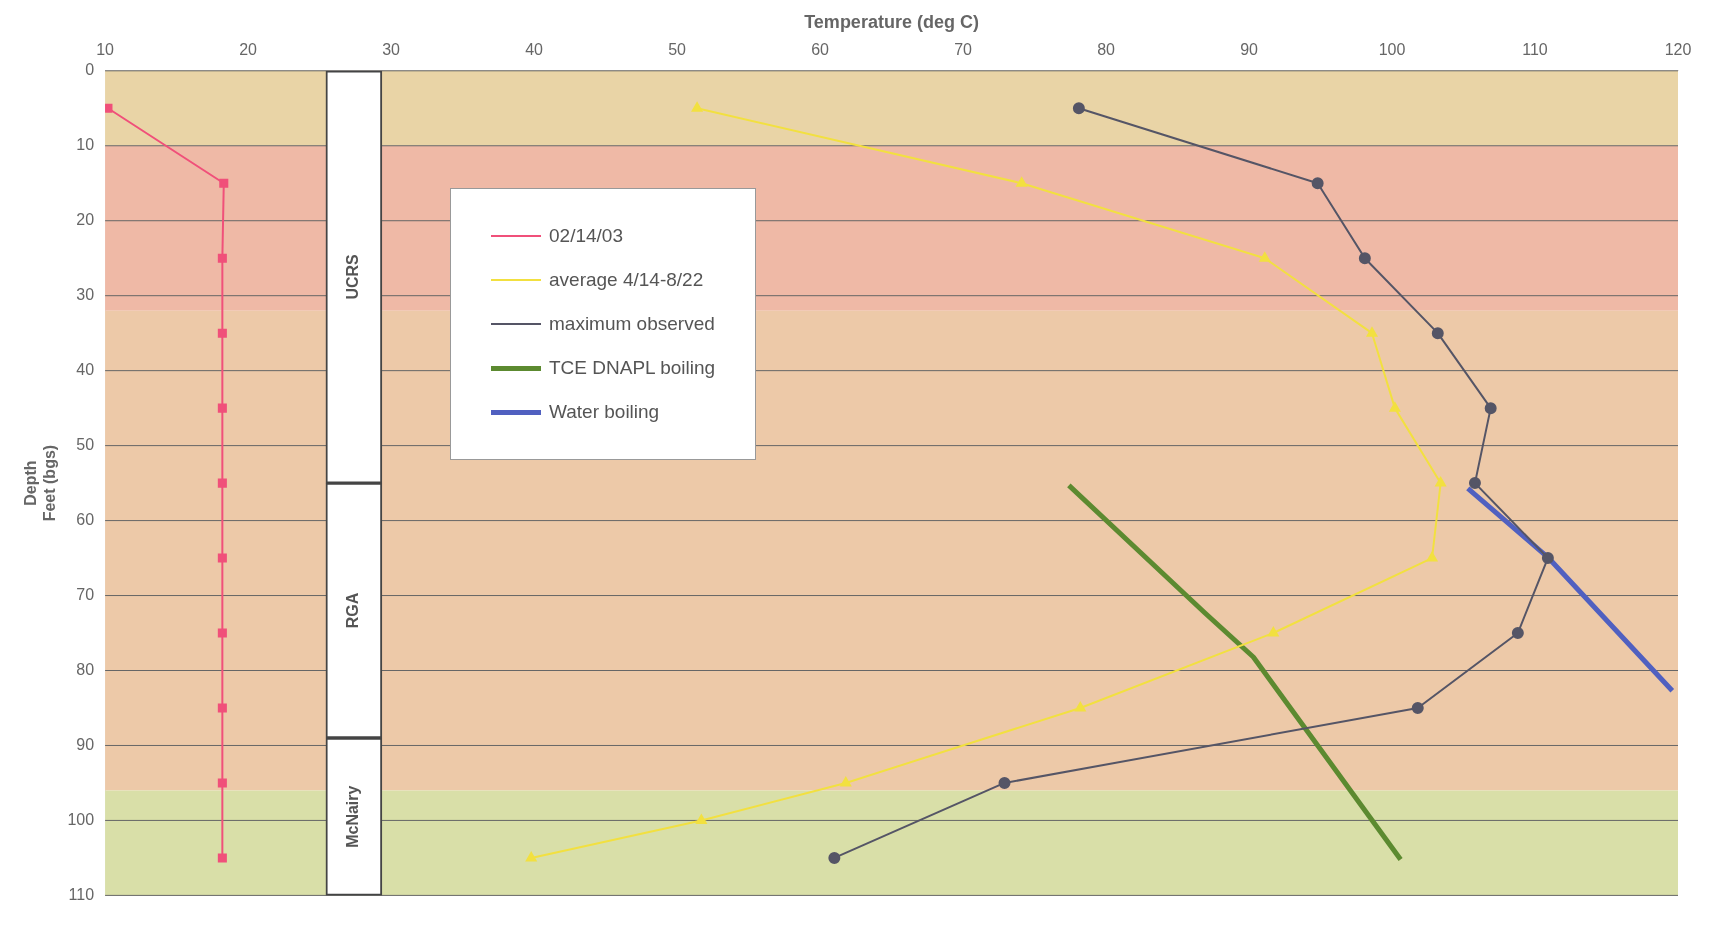 The height and width of the screenshot is (927, 1718). I want to click on y-tick-label: 60, so click(85, 519).